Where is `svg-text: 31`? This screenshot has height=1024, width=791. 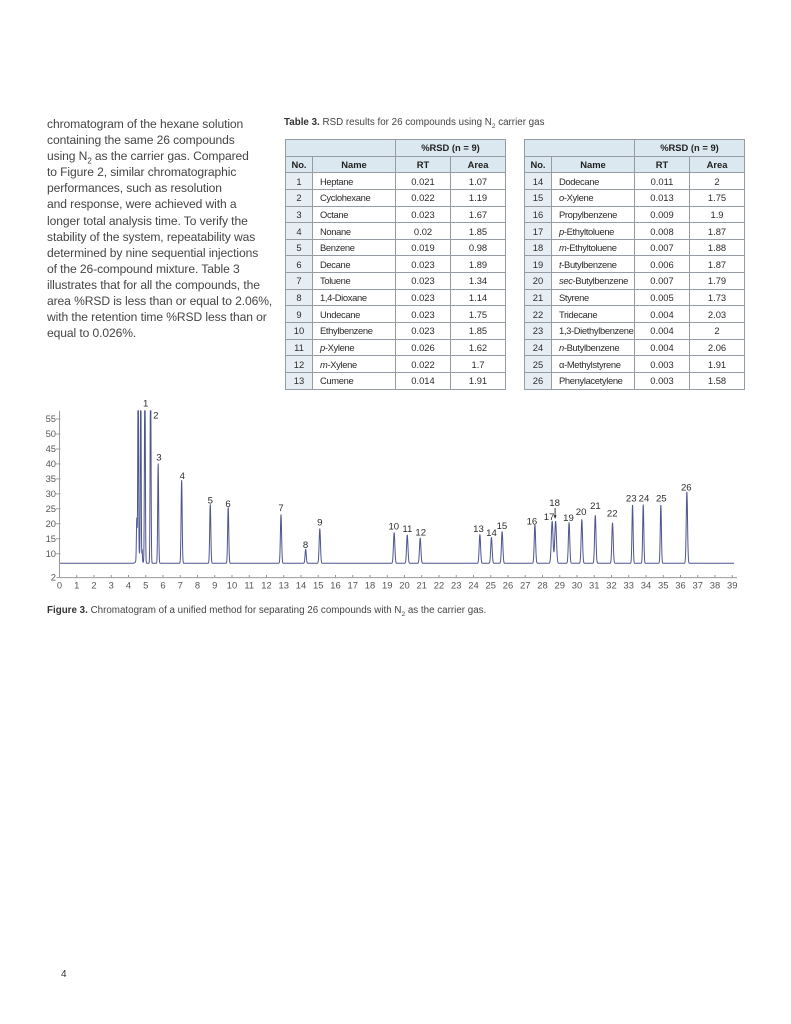
svg-text: 31 is located at coordinates (594, 585).